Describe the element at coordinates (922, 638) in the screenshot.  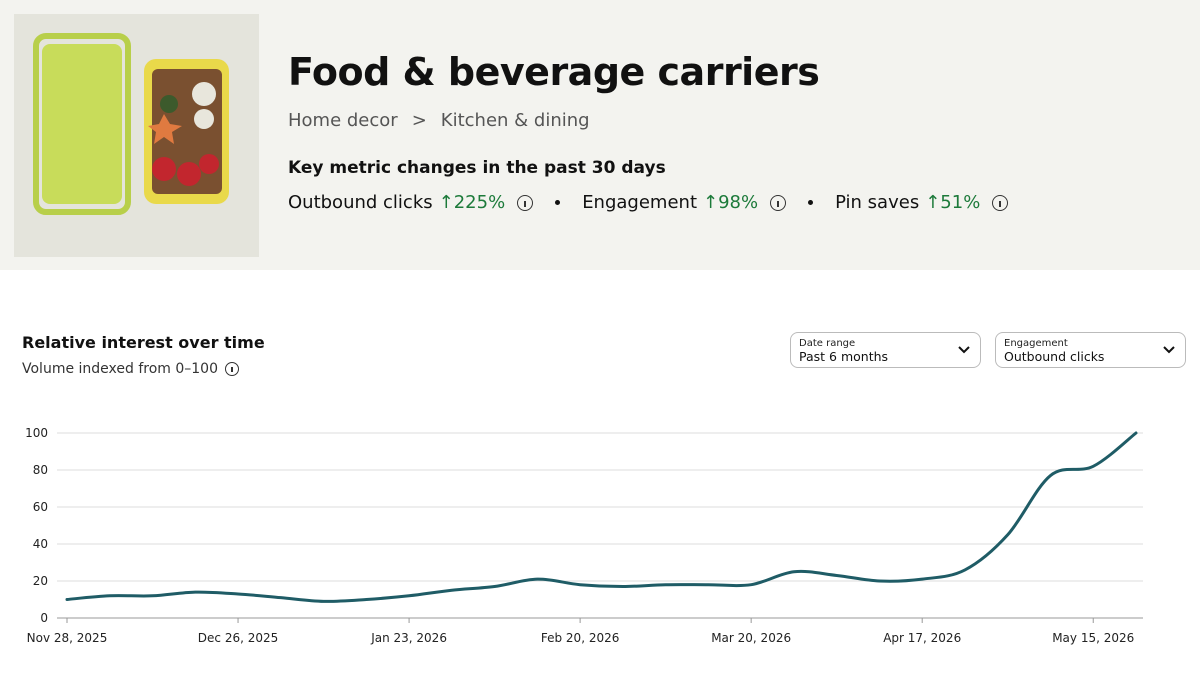
I see `x-tick-label: Apr 17, 2026` at that location.